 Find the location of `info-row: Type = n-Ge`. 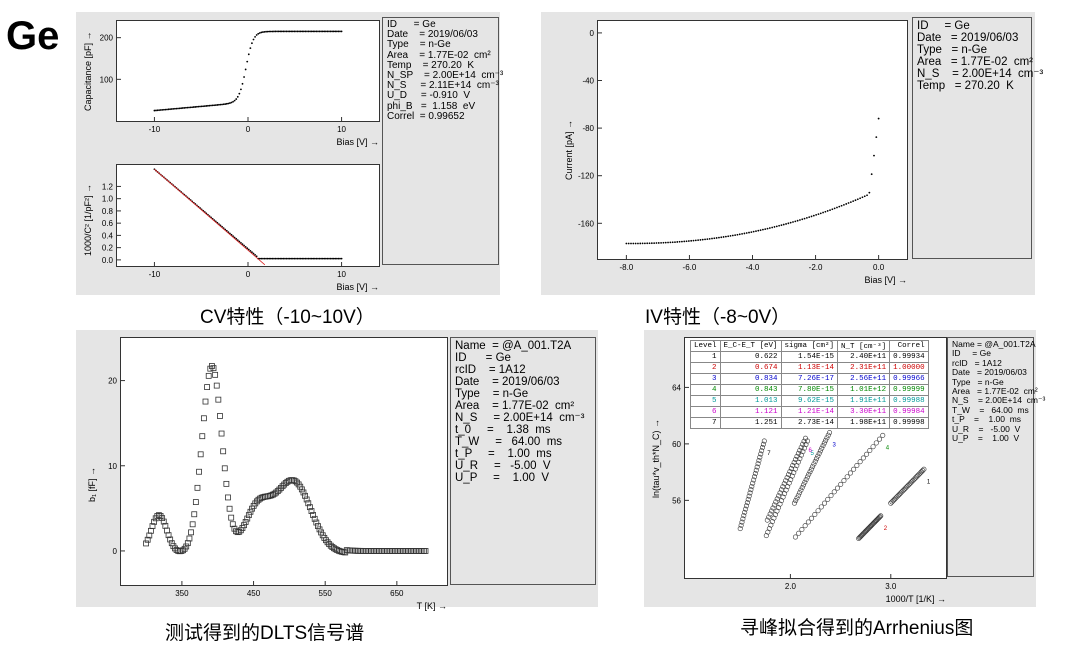

info-row: Type = n-Ge is located at coordinates (978, 381).